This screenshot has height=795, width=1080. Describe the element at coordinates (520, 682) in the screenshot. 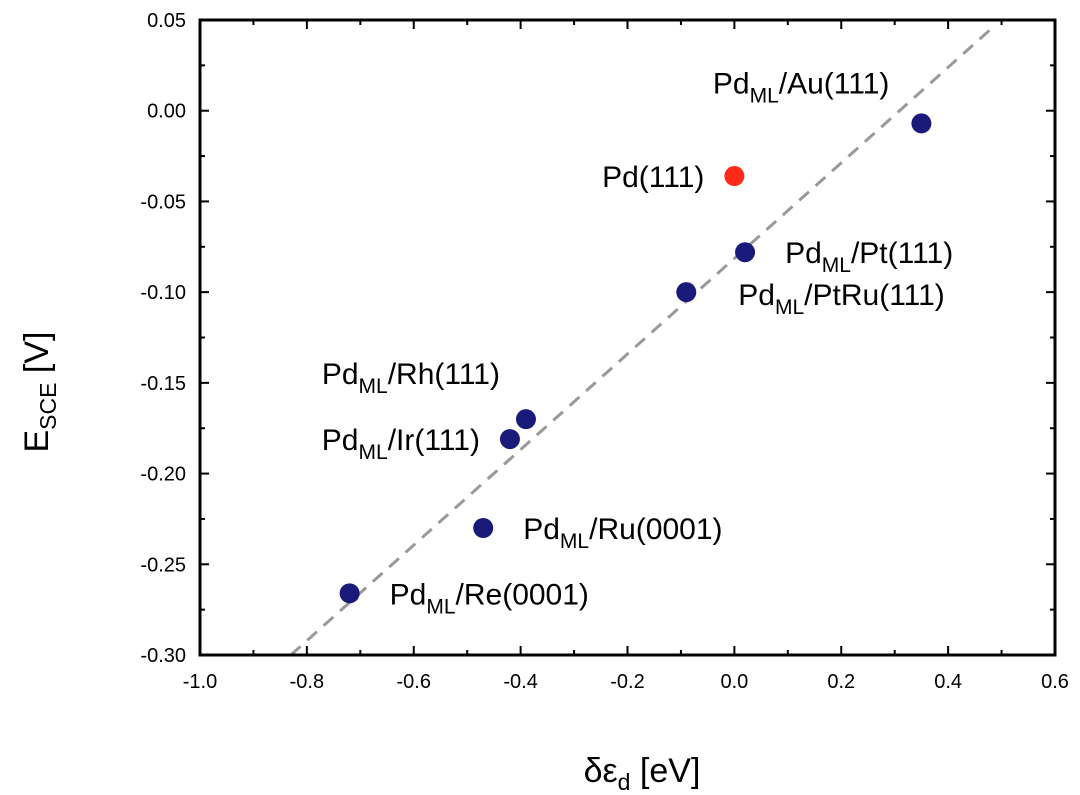

I see `x-tick-label: -0.4` at that location.